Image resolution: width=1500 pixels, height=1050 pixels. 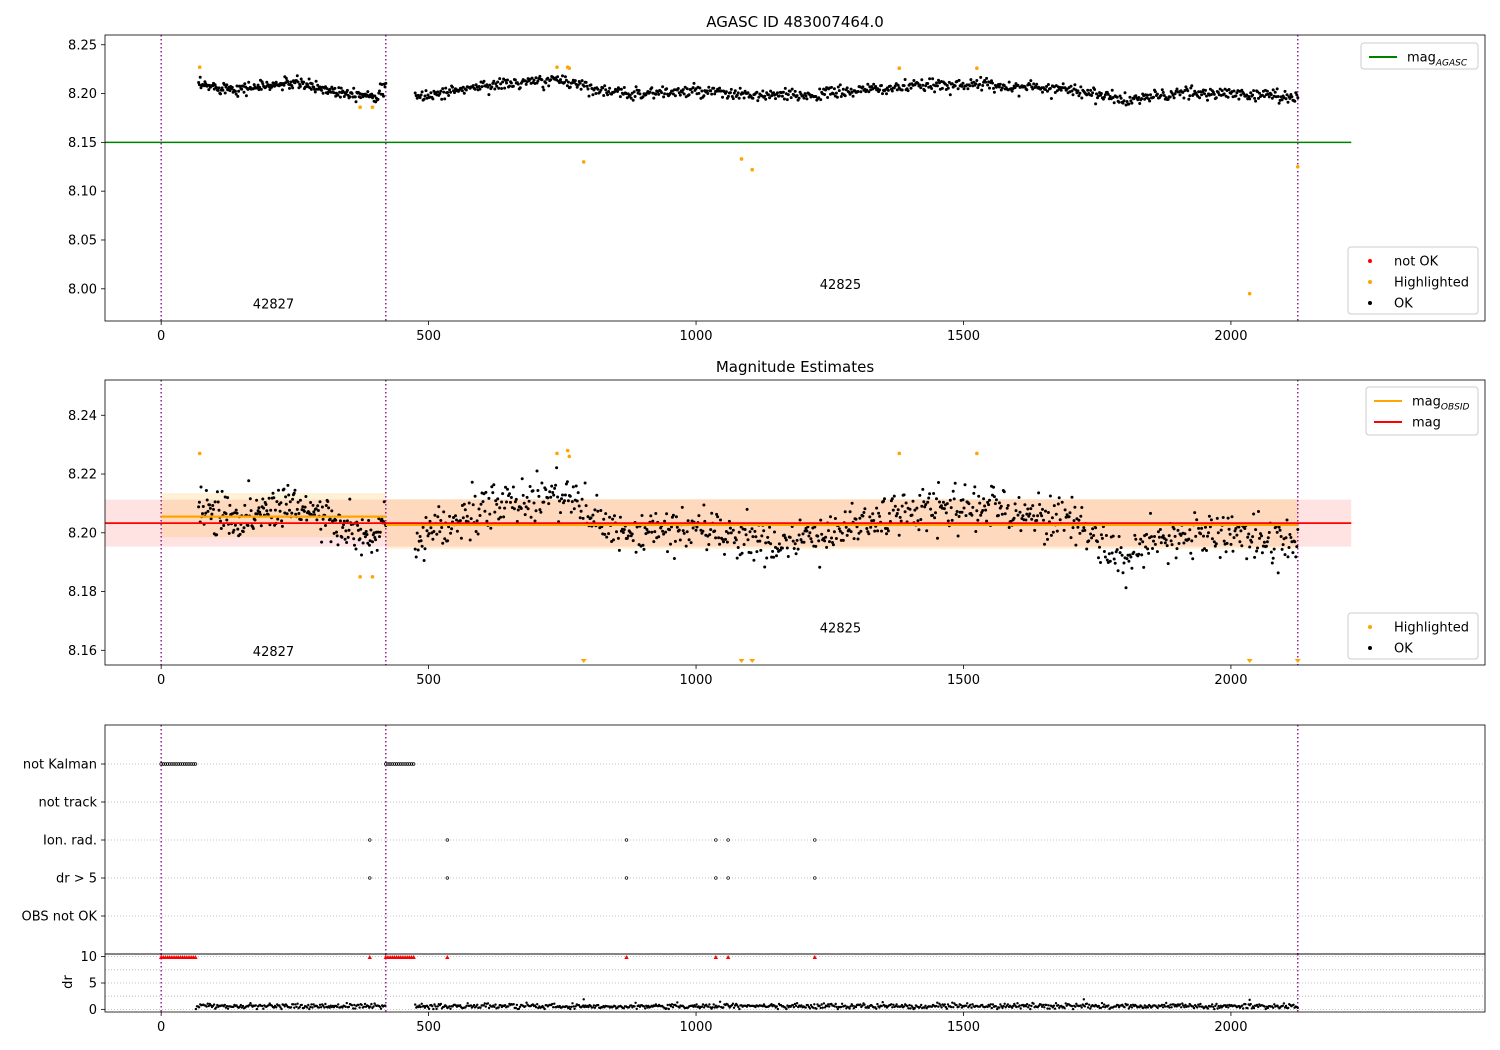 What do you see at coordinates (407, 764) in the screenshot?
I see `flag-mark` at bounding box center [407, 764].